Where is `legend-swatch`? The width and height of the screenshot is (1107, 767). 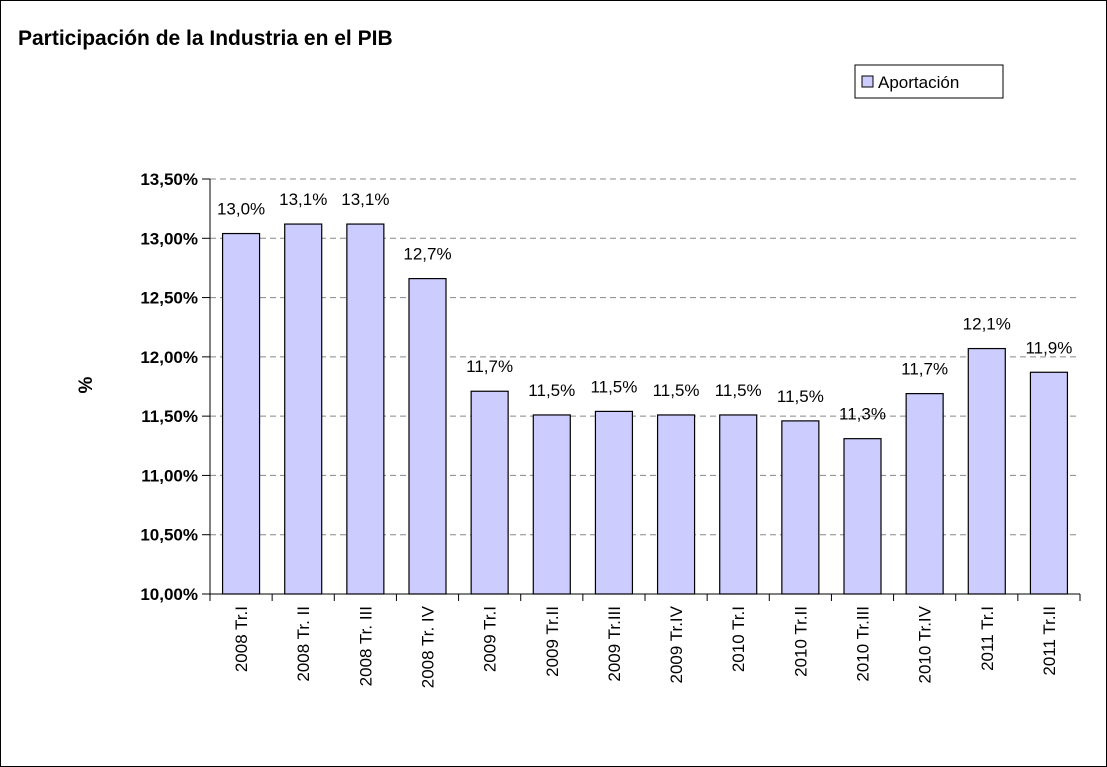
legend-swatch is located at coordinates (867, 81).